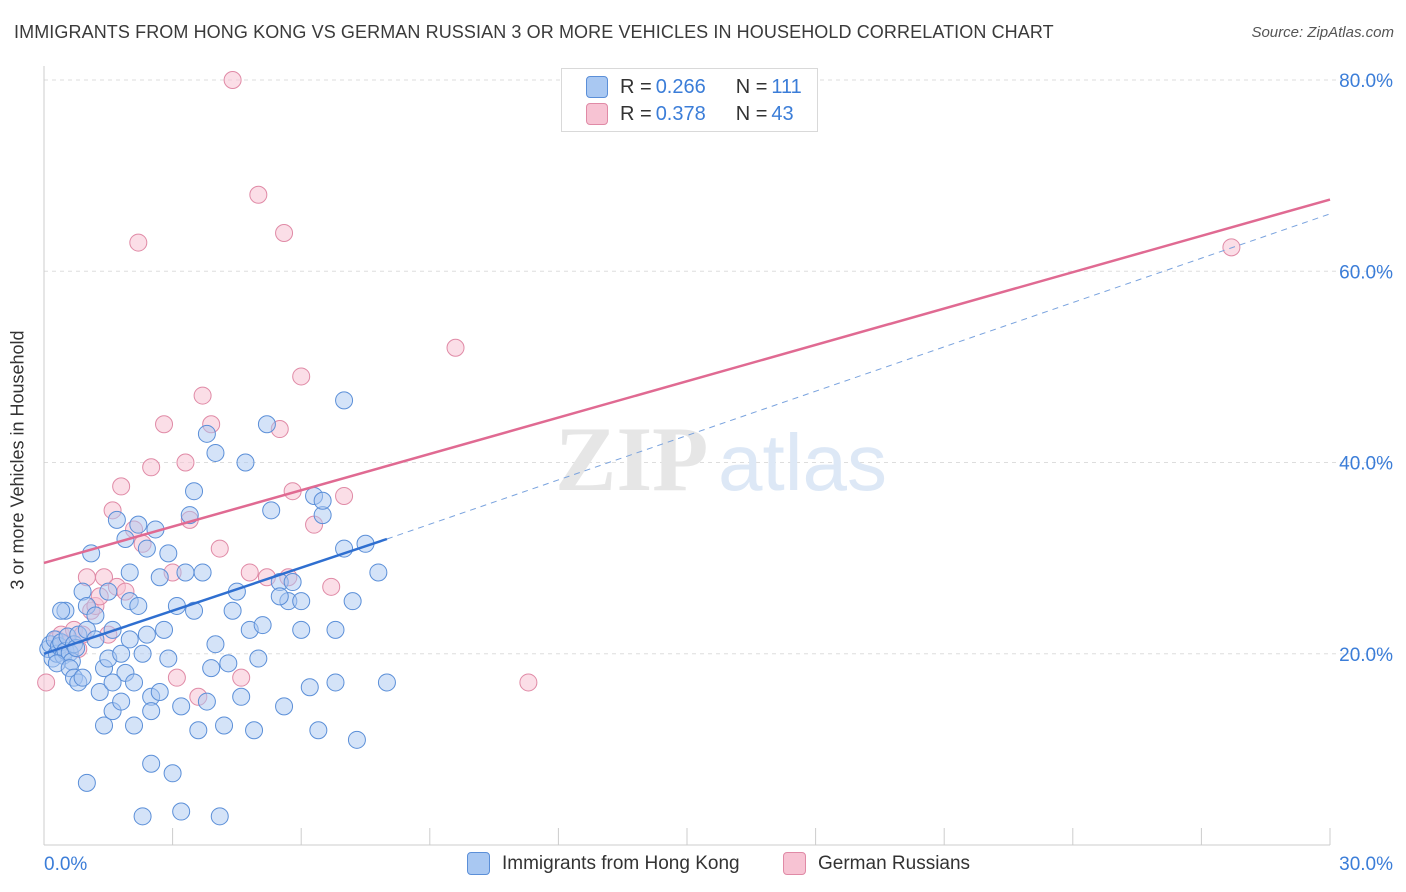 This screenshot has width=1406, height=892. I want to click on y-axis-label-wrap: 3 or more Vehicles in Household, so click(18, 459).